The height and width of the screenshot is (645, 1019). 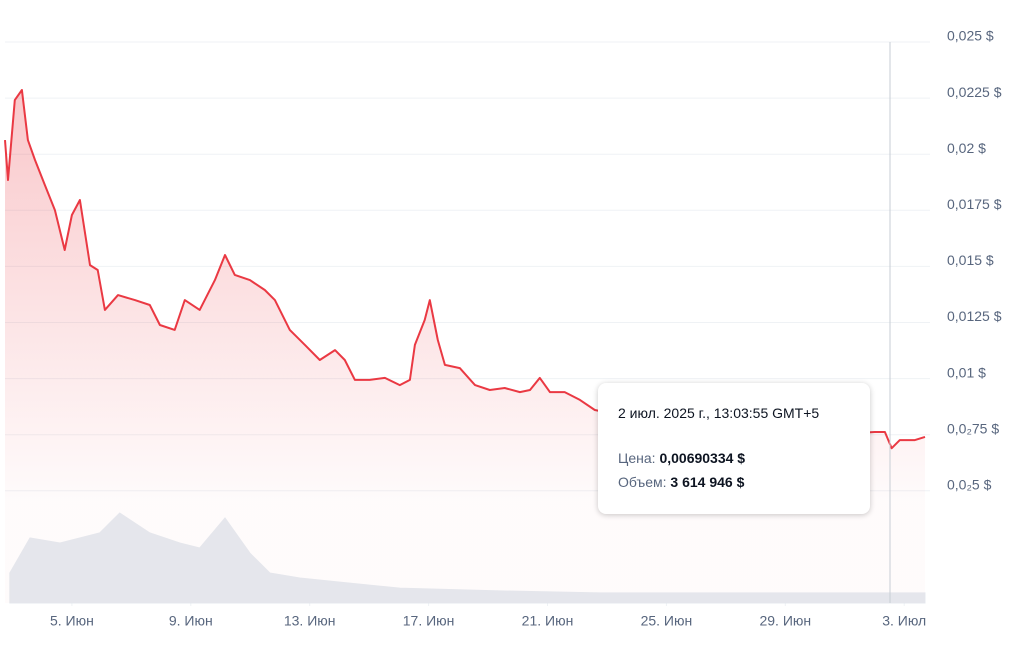 What do you see at coordinates (310, 621) in the screenshot?
I see `x-tick-label: 13. Июн` at bounding box center [310, 621].